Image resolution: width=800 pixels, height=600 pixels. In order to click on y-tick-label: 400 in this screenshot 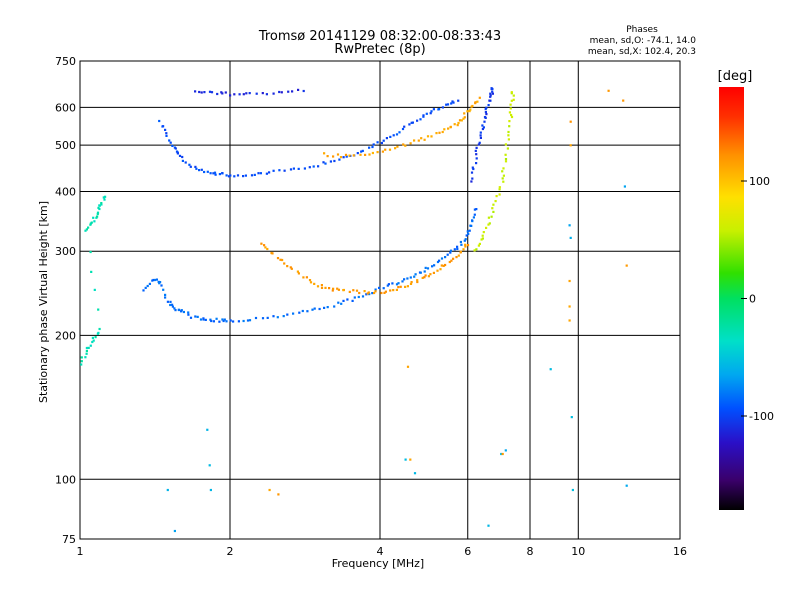, I will do `click(65, 191)`.